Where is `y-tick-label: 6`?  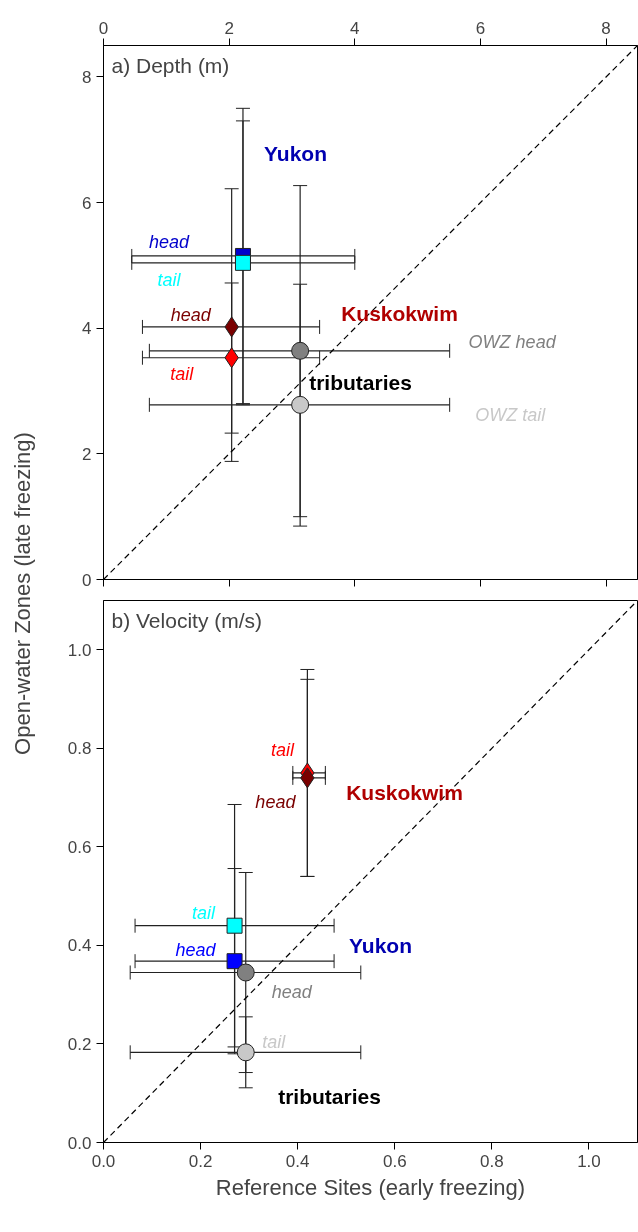 y-tick-label: 6 is located at coordinates (87, 203).